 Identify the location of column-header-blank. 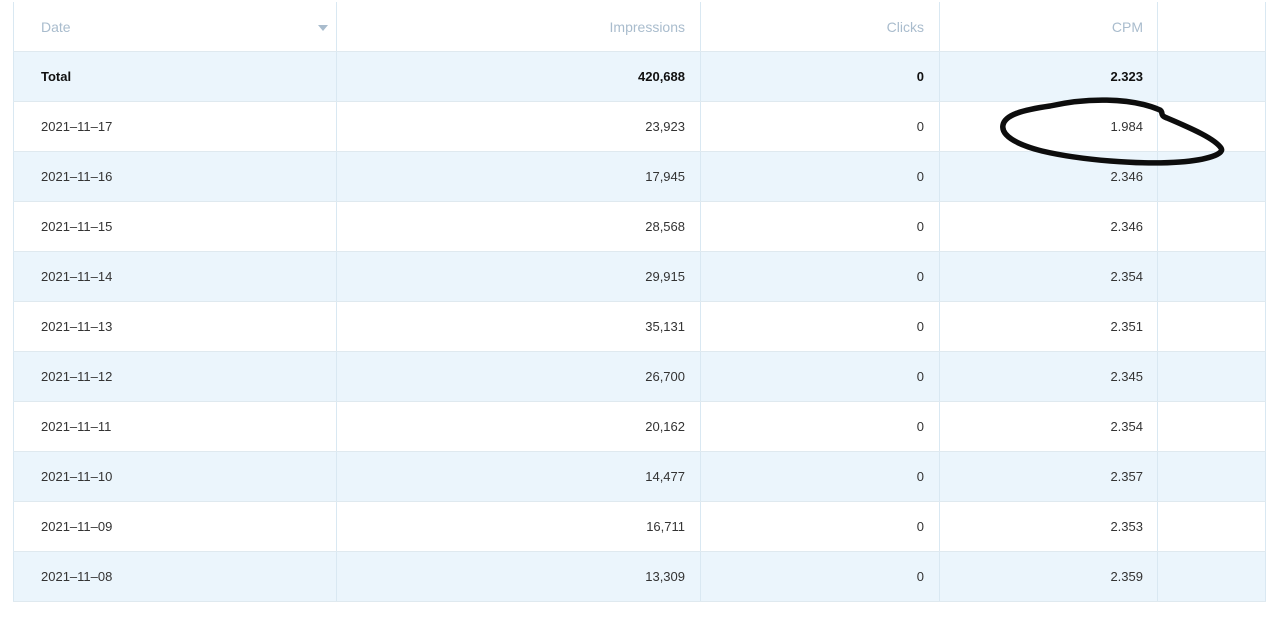
(1212, 26).